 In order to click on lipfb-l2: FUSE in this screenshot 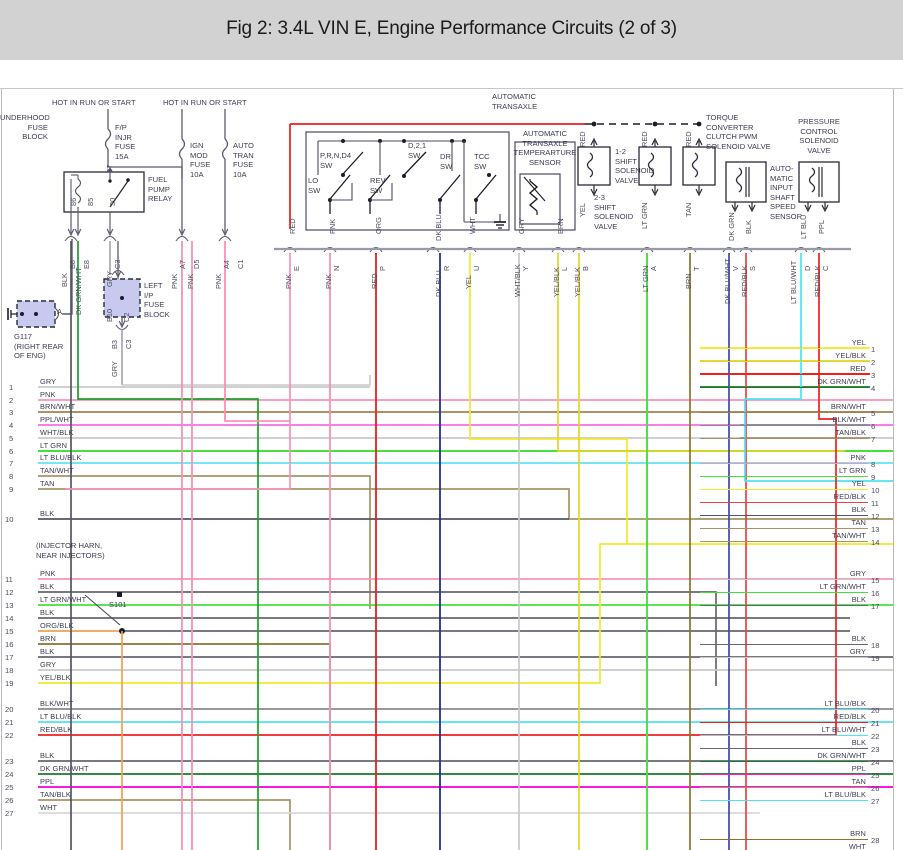, I will do `click(154, 304)`.